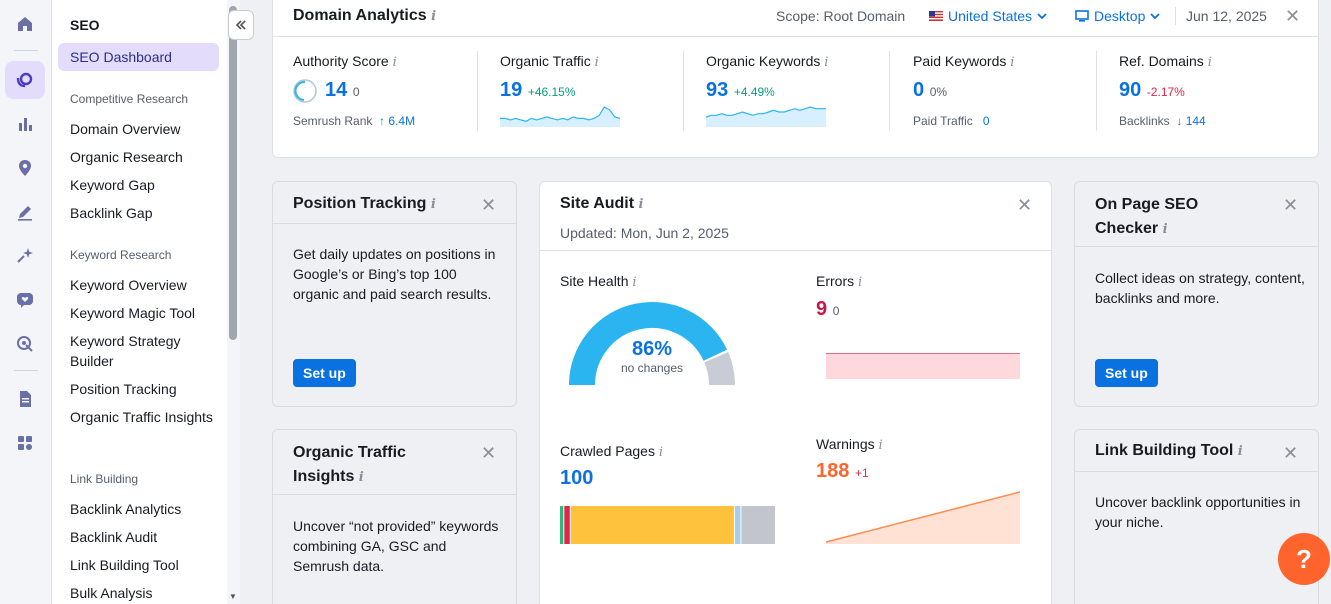  What do you see at coordinates (719, 369) in the screenshot?
I see `gauge-remaining-arc` at bounding box center [719, 369].